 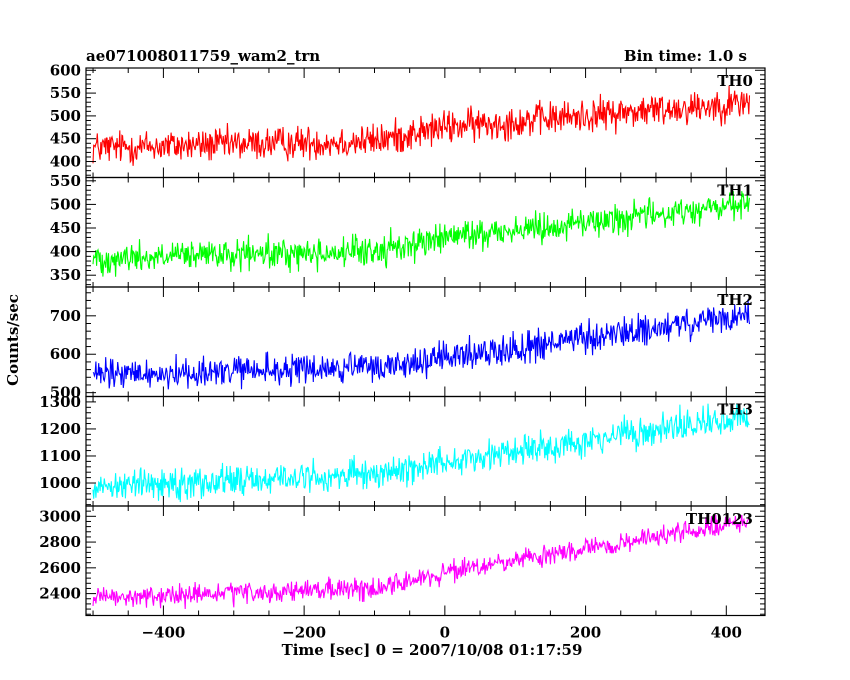 I want to click on series-line-th1, so click(x=421, y=234).